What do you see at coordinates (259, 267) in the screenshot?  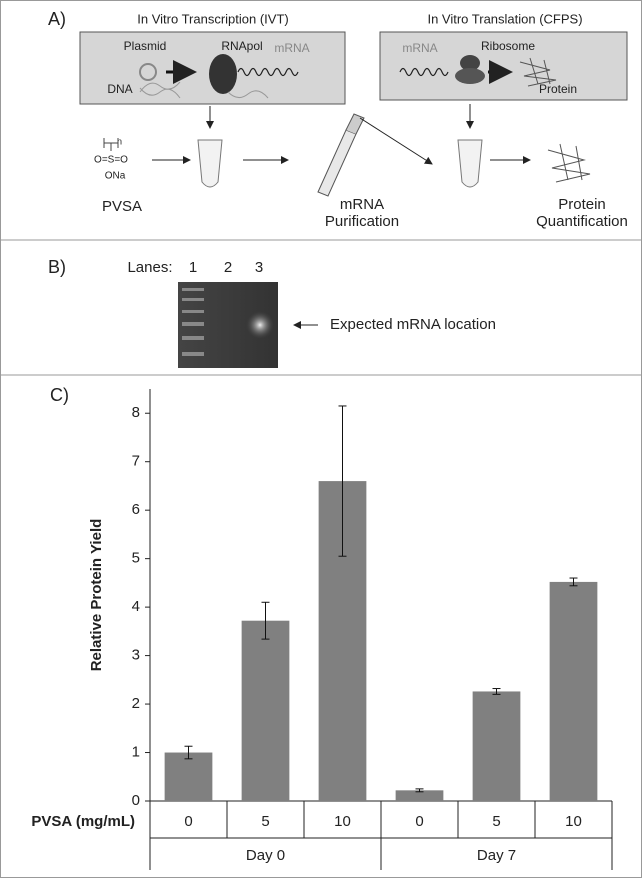 I see `lane-number: 3` at bounding box center [259, 267].